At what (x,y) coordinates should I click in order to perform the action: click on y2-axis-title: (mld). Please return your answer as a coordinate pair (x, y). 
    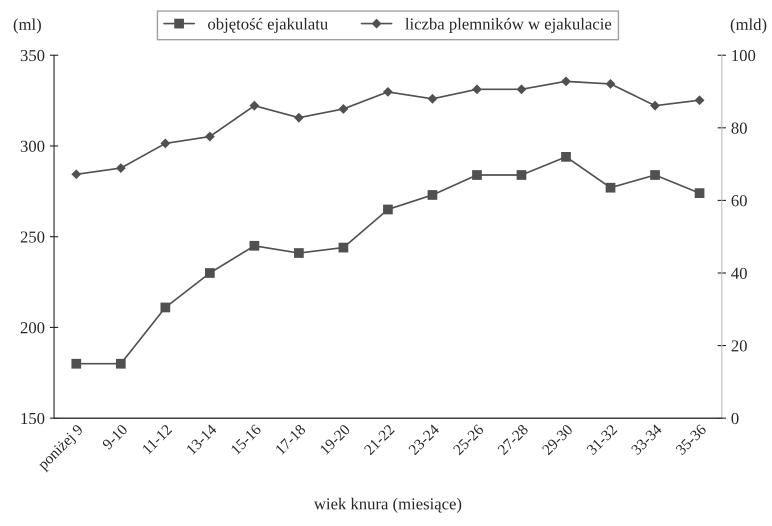
    Looking at the image, I should click on (748, 26).